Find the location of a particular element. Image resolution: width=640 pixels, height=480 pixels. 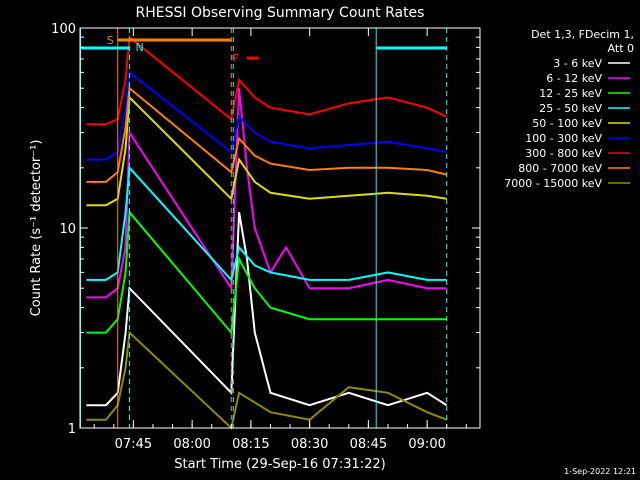

x-tick-label-3: 08:15 is located at coordinates (250, 444).